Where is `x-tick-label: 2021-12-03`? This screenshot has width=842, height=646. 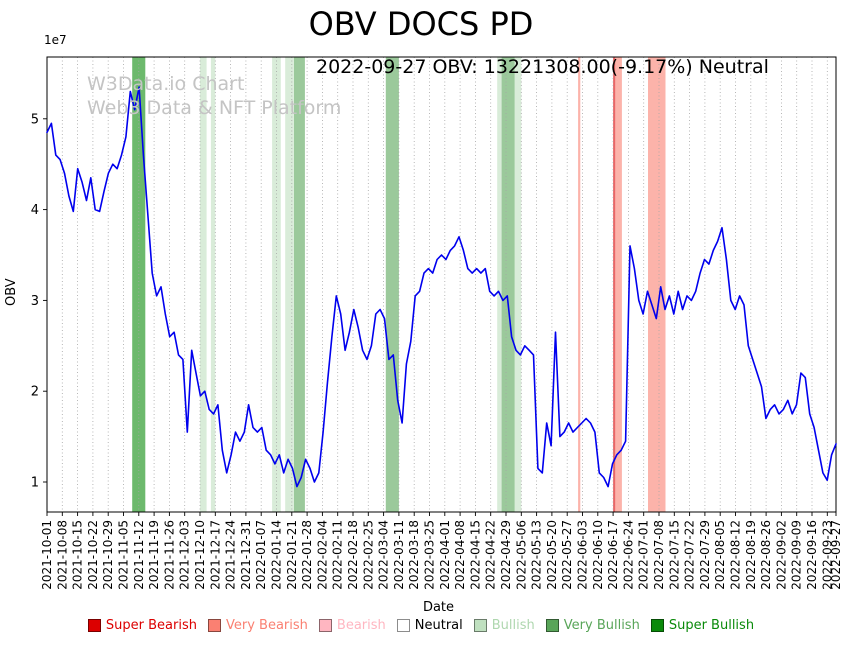
x-tick-label: 2021-12-03 is located at coordinates (185, 555).